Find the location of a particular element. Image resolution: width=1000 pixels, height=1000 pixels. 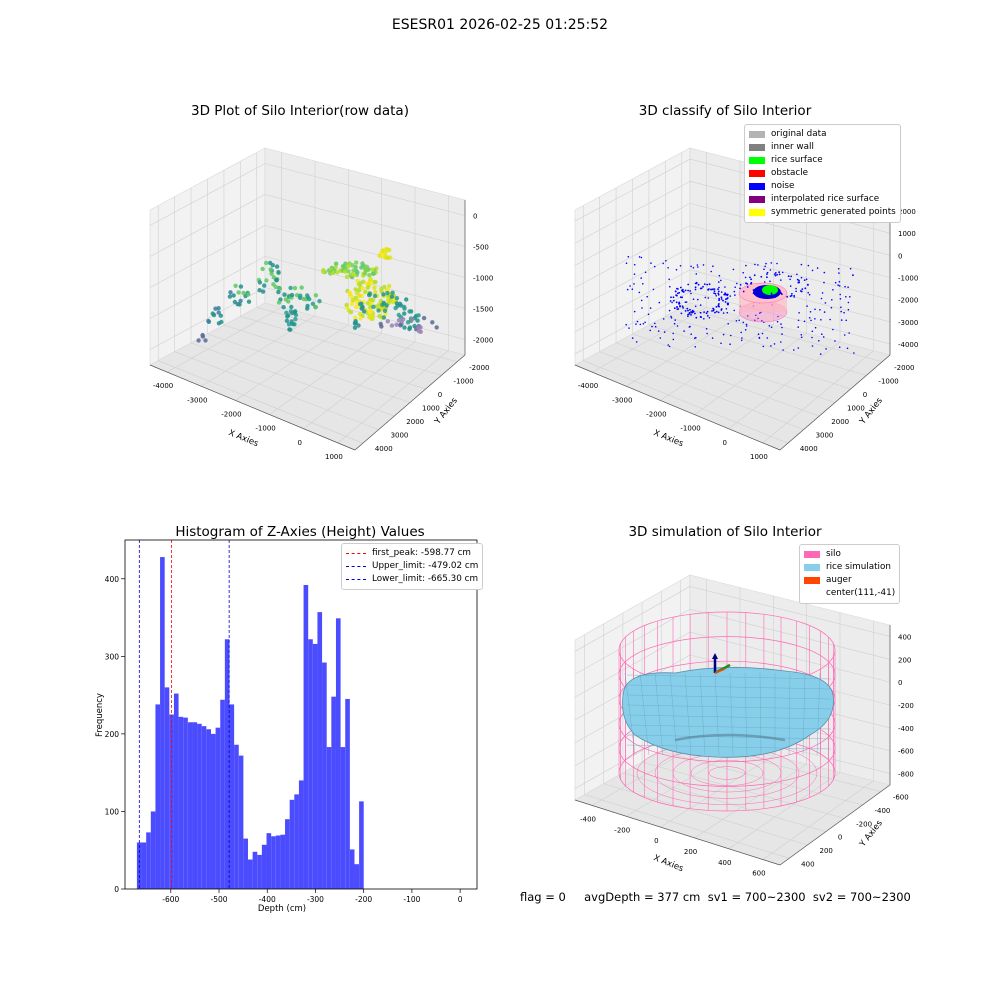

tick-label: -3000 is located at coordinates (622, 400).